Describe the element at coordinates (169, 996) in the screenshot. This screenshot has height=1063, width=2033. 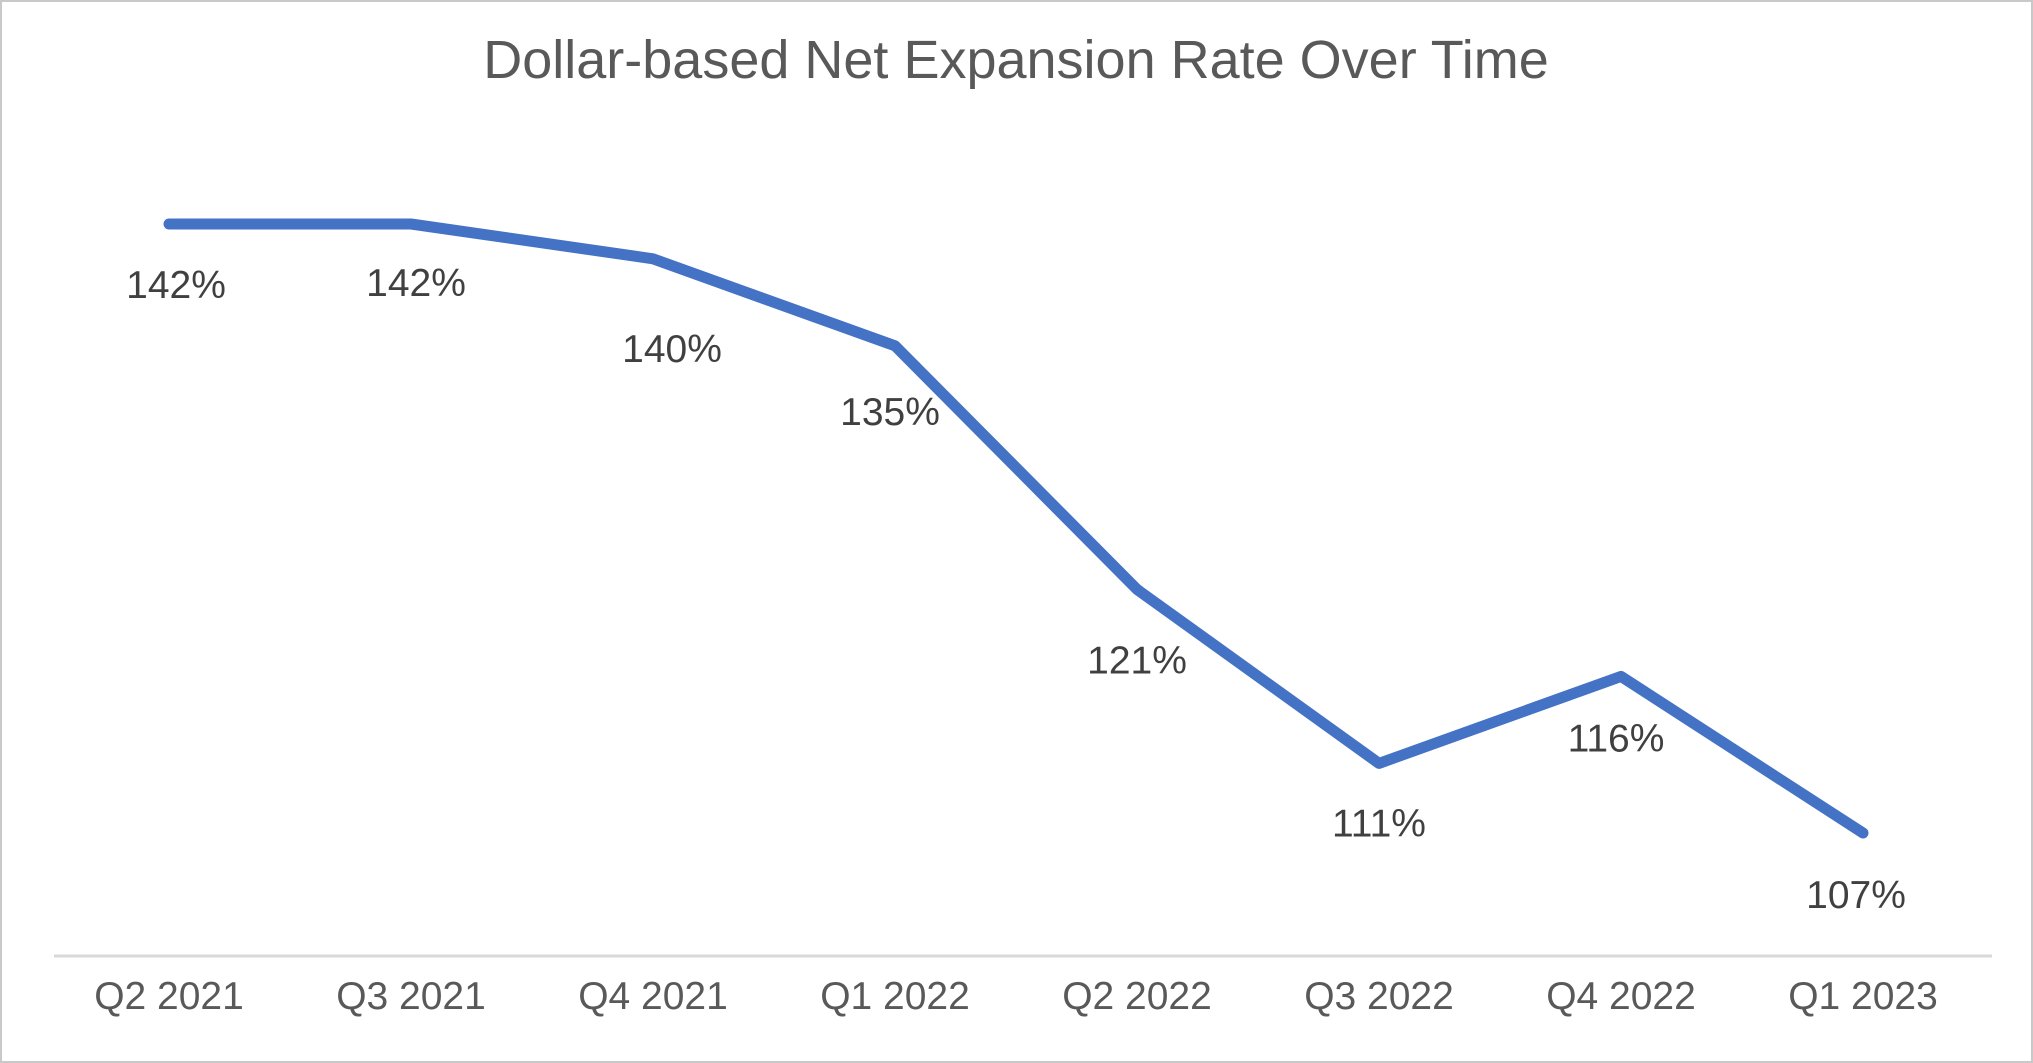
I see `x-axis-label: Q2 2021` at that location.